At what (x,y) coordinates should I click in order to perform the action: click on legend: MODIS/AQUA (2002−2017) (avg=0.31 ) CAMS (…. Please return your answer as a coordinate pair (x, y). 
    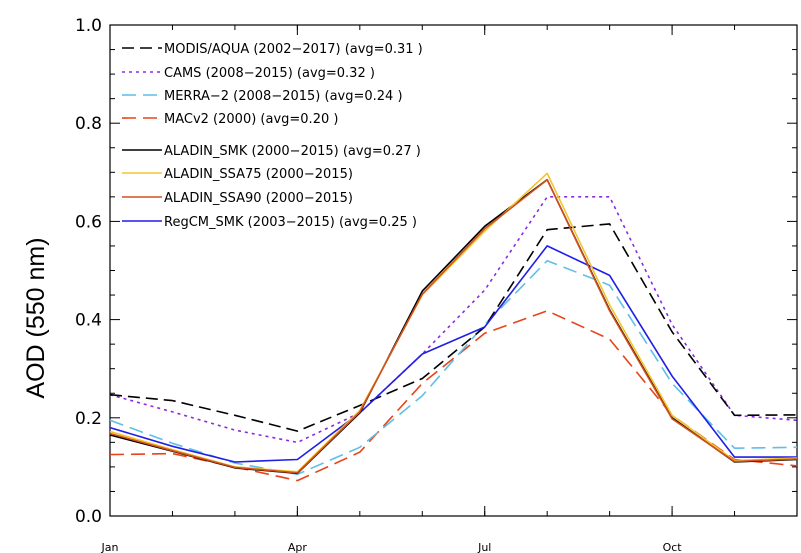
    Looking at the image, I should click on (272, 136).